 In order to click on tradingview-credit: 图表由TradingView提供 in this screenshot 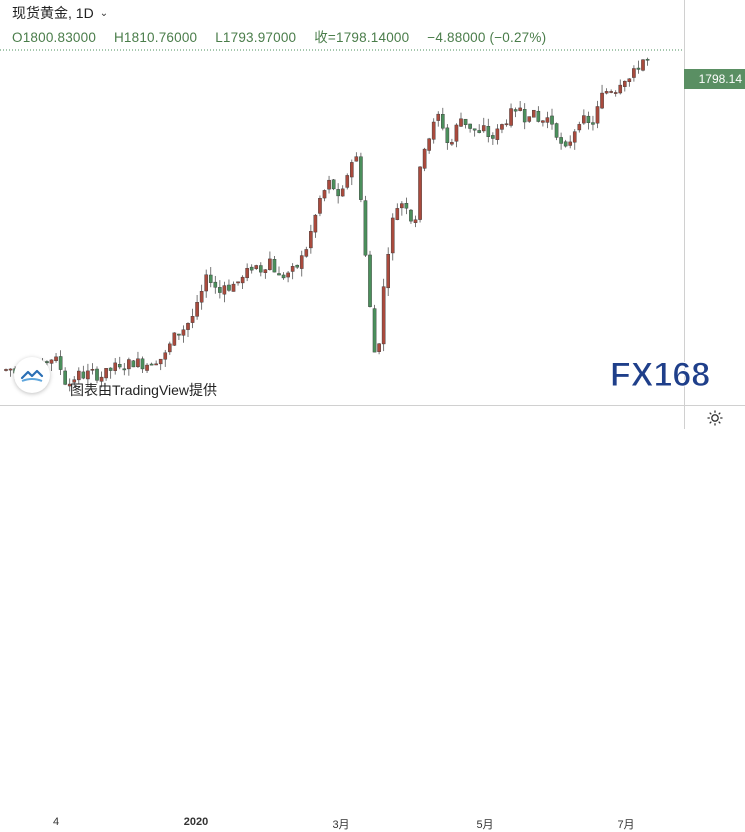, I will do `click(144, 390)`.